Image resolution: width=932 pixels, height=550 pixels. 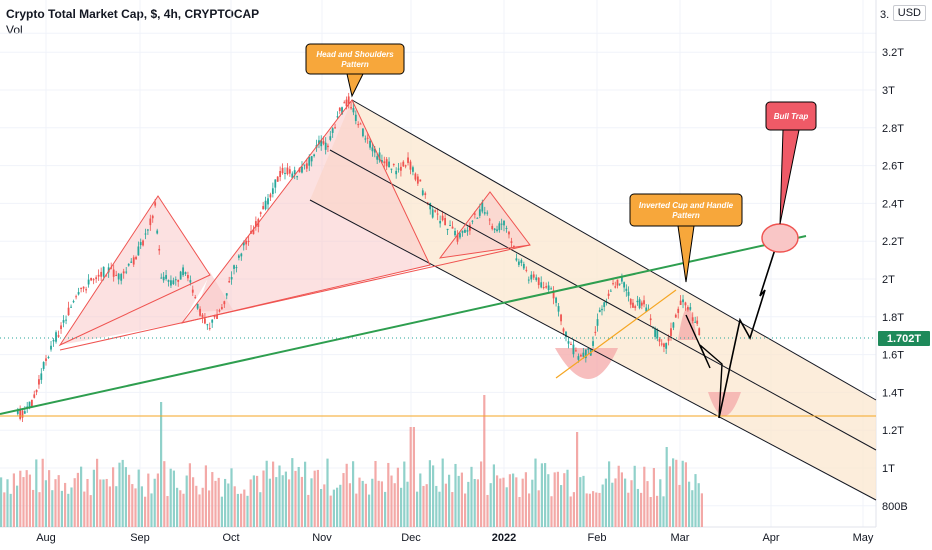 What do you see at coordinates (46, 538) in the screenshot?
I see `x-tick-label: Aug` at bounding box center [46, 538].